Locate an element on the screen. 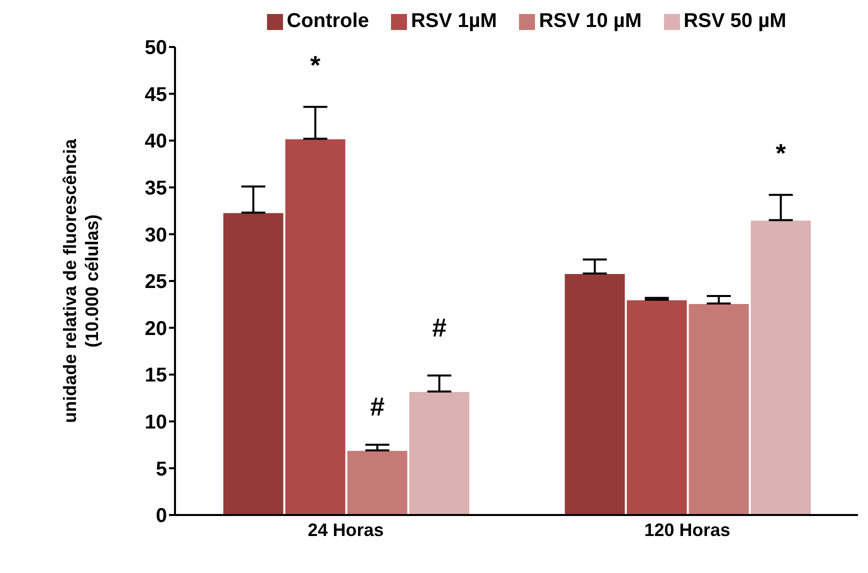  y-axis-title: unidade relativa de fluorescência (10.000 células) is located at coordinates (81, 281).